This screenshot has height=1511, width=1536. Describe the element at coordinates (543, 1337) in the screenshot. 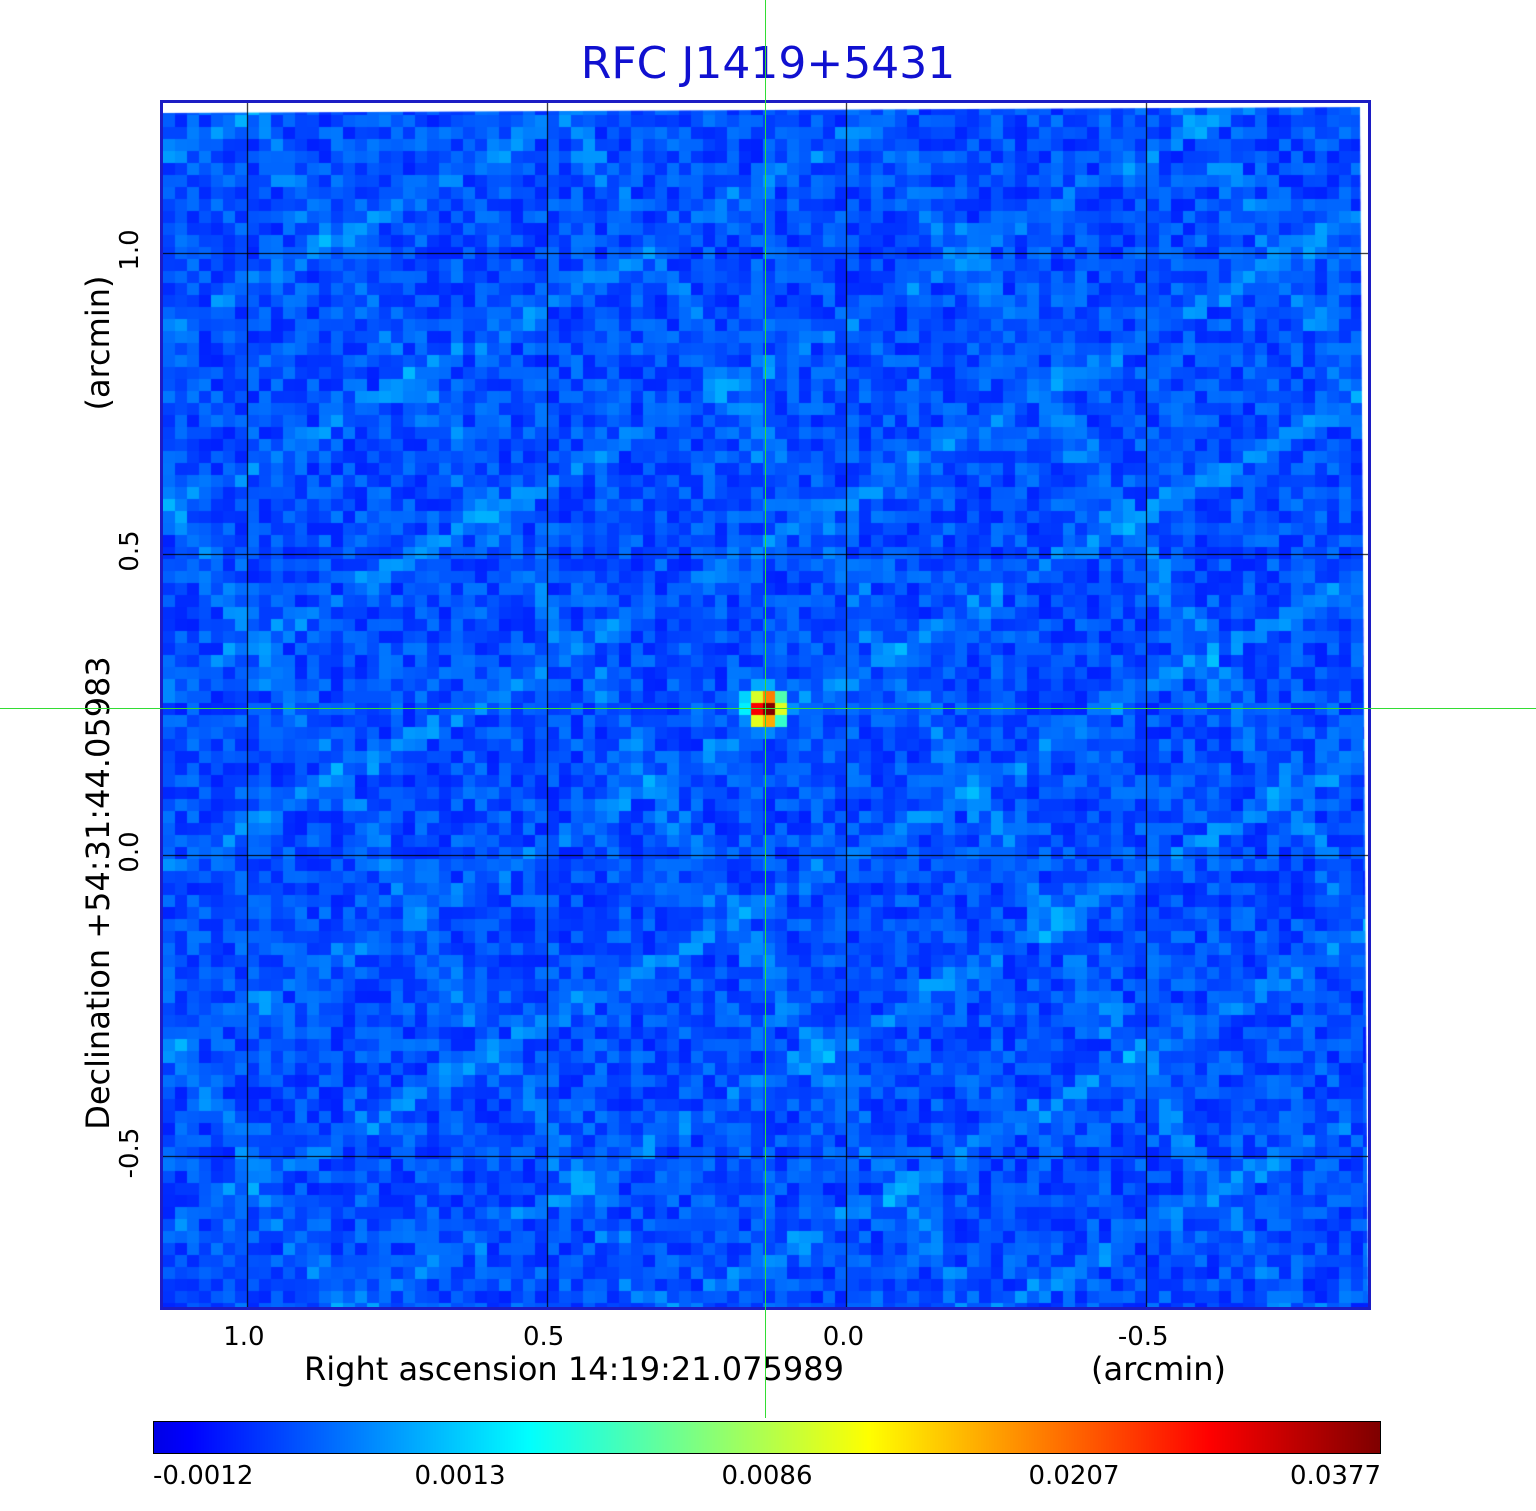

I see `x-tick-label: 0.5` at that location.